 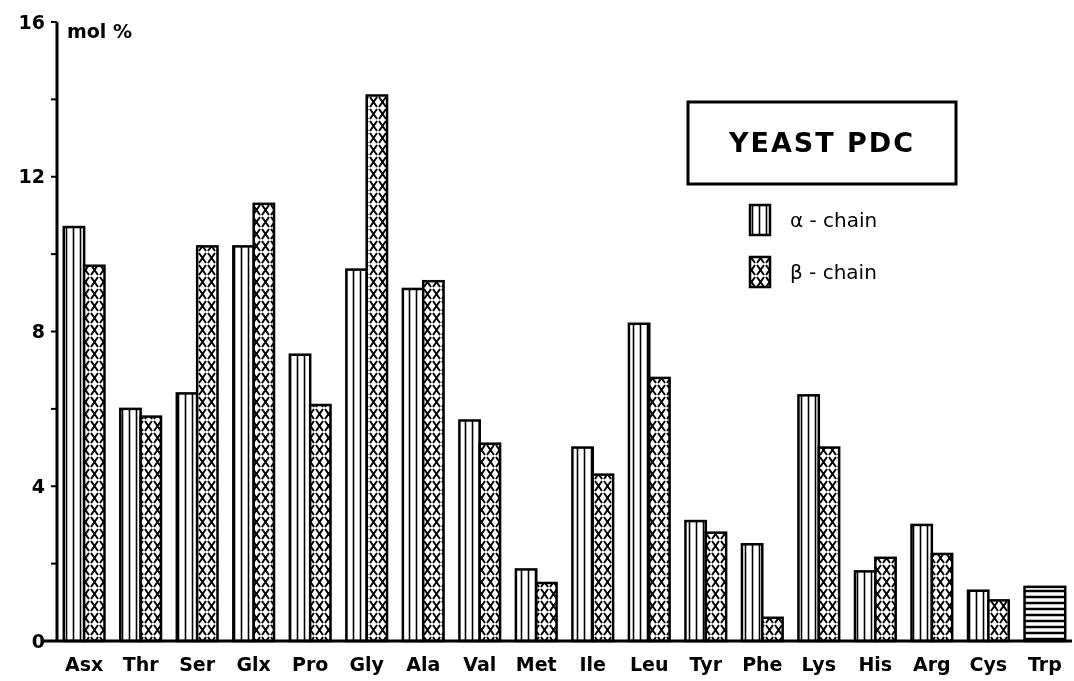 What do you see at coordinates (31, 176) in the screenshot?
I see `y-tick-label: 12` at bounding box center [31, 176].